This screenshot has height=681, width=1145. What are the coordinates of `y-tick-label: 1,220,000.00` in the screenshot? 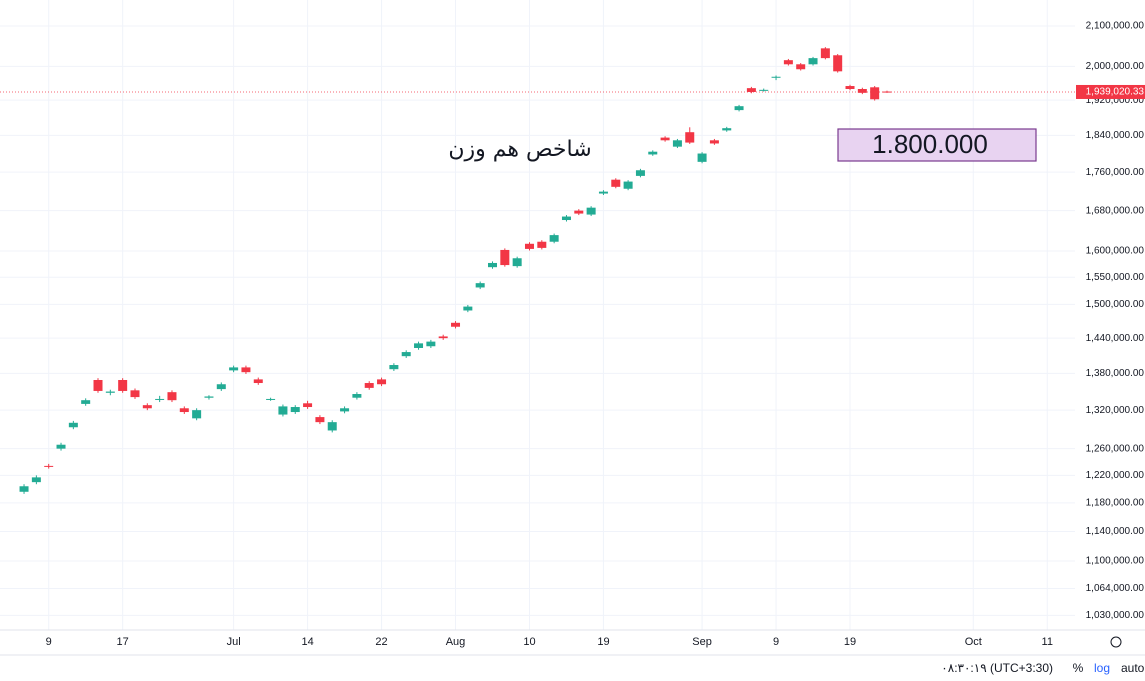 It's located at (1115, 475).